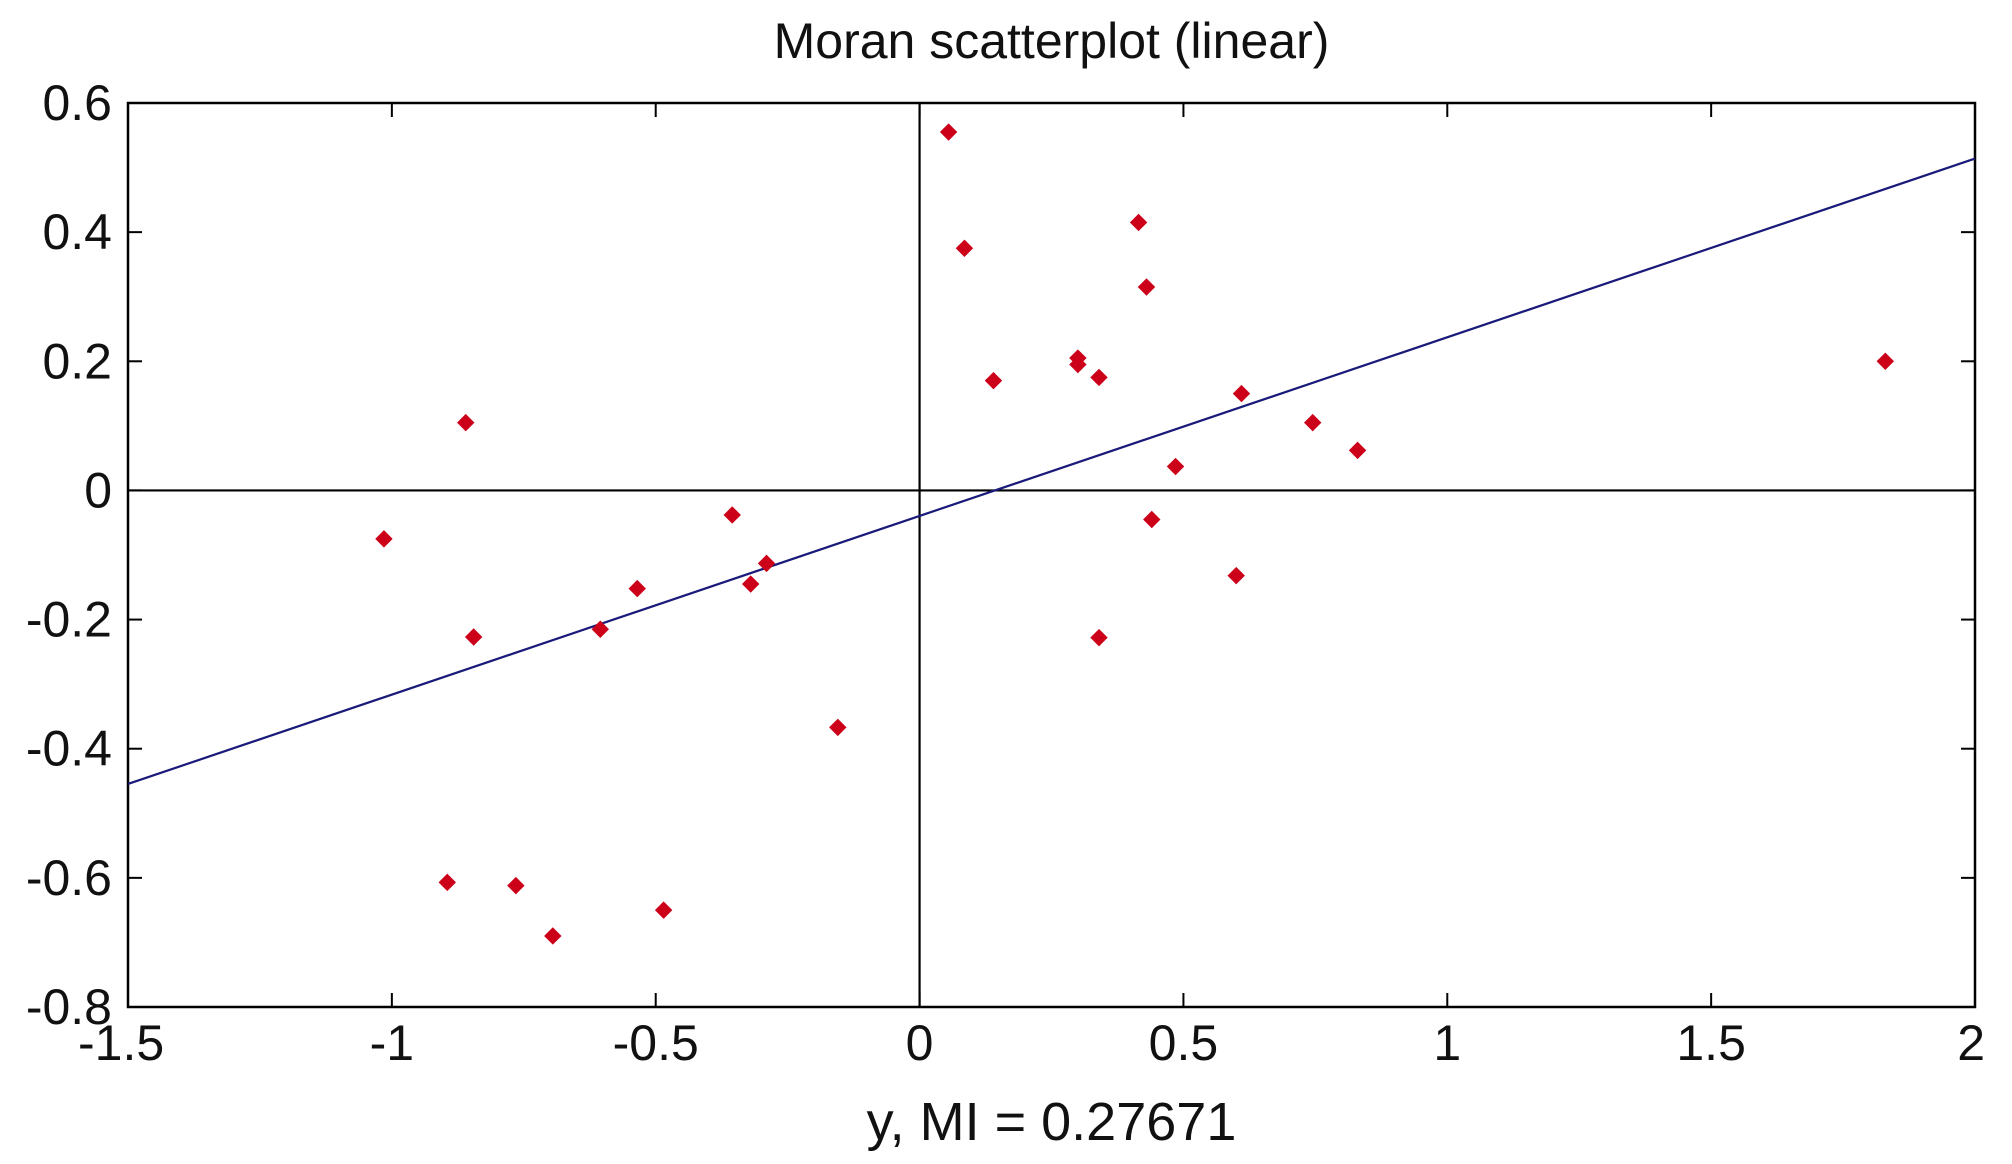  I want to click on y-tick-label: 0.6, so click(77, 103).